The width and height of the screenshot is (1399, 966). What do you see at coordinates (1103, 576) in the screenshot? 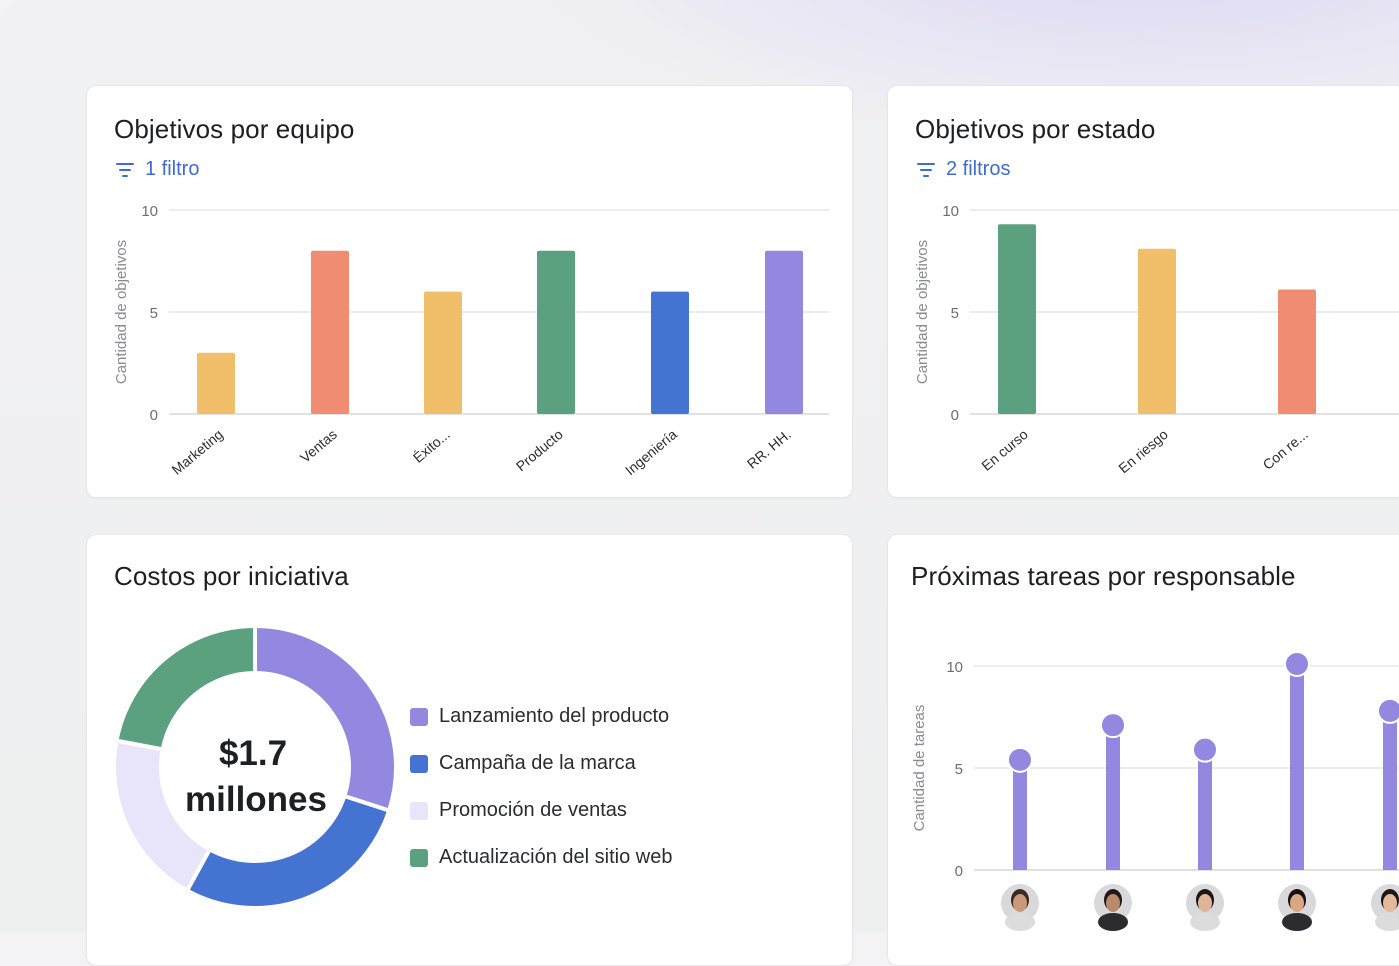
I see `card-title: Próximas tareas por responsable` at bounding box center [1103, 576].